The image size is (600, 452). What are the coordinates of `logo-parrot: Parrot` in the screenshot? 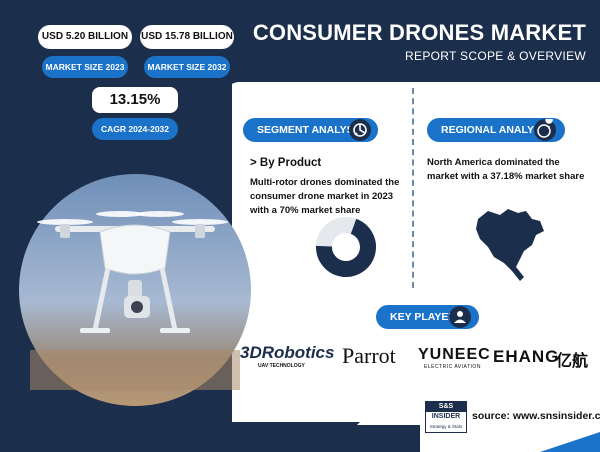 It's located at (369, 355).